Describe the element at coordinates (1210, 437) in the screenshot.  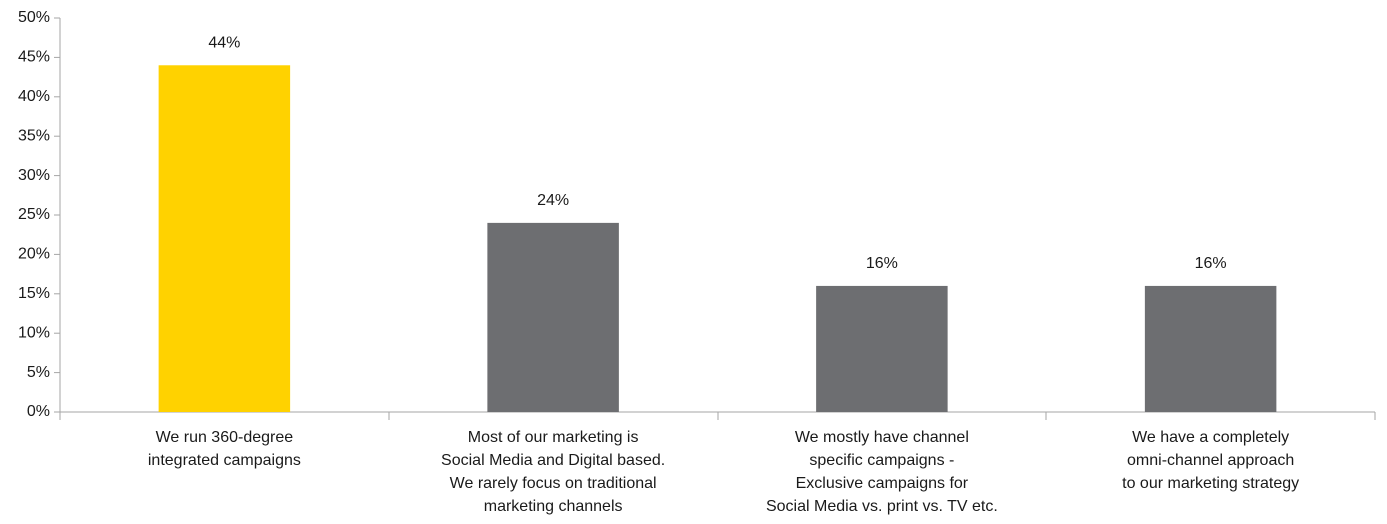
I see `x-tick-label: We have a completely` at that location.